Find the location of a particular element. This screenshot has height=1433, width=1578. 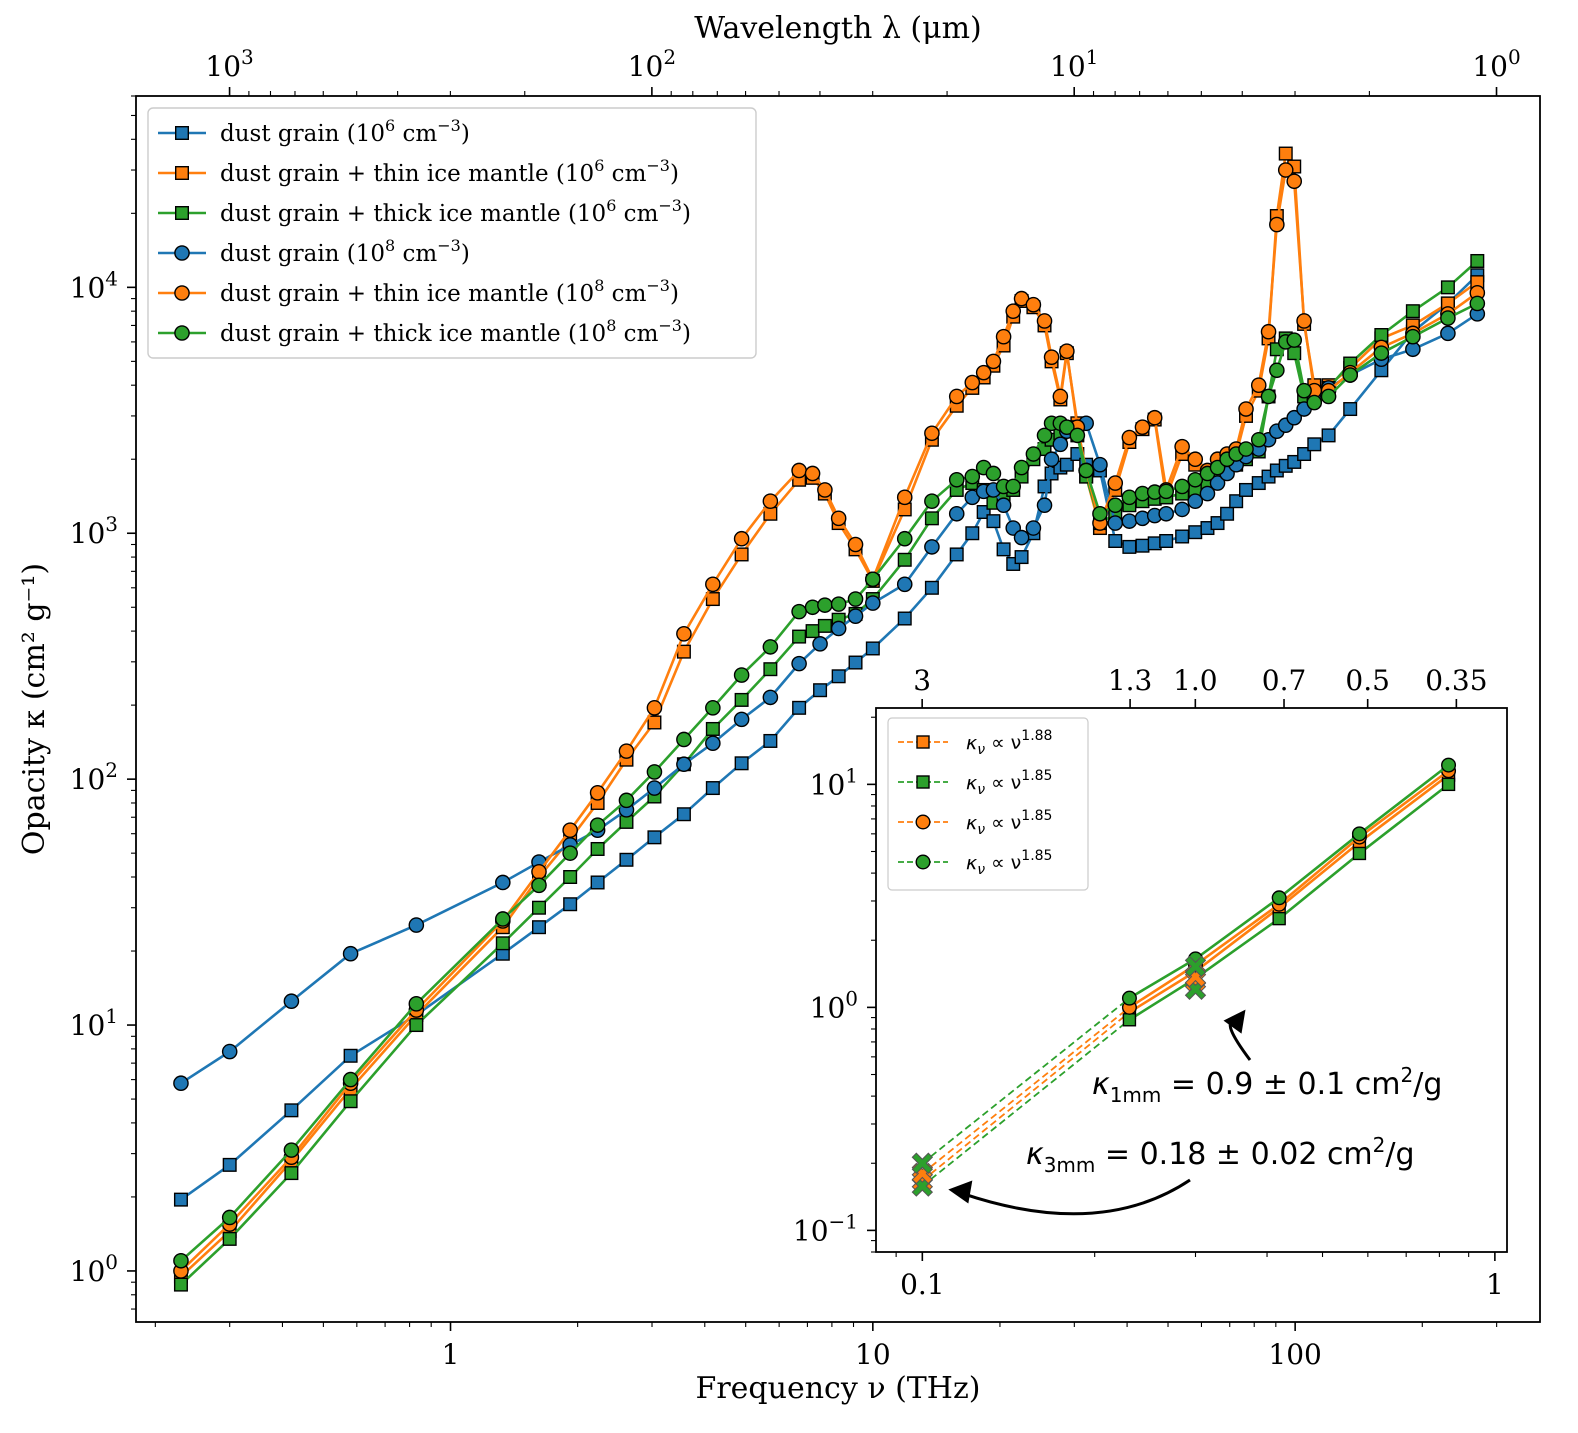

inset-top-tick-label: 0.35 is located at coordinates (1456, 680).